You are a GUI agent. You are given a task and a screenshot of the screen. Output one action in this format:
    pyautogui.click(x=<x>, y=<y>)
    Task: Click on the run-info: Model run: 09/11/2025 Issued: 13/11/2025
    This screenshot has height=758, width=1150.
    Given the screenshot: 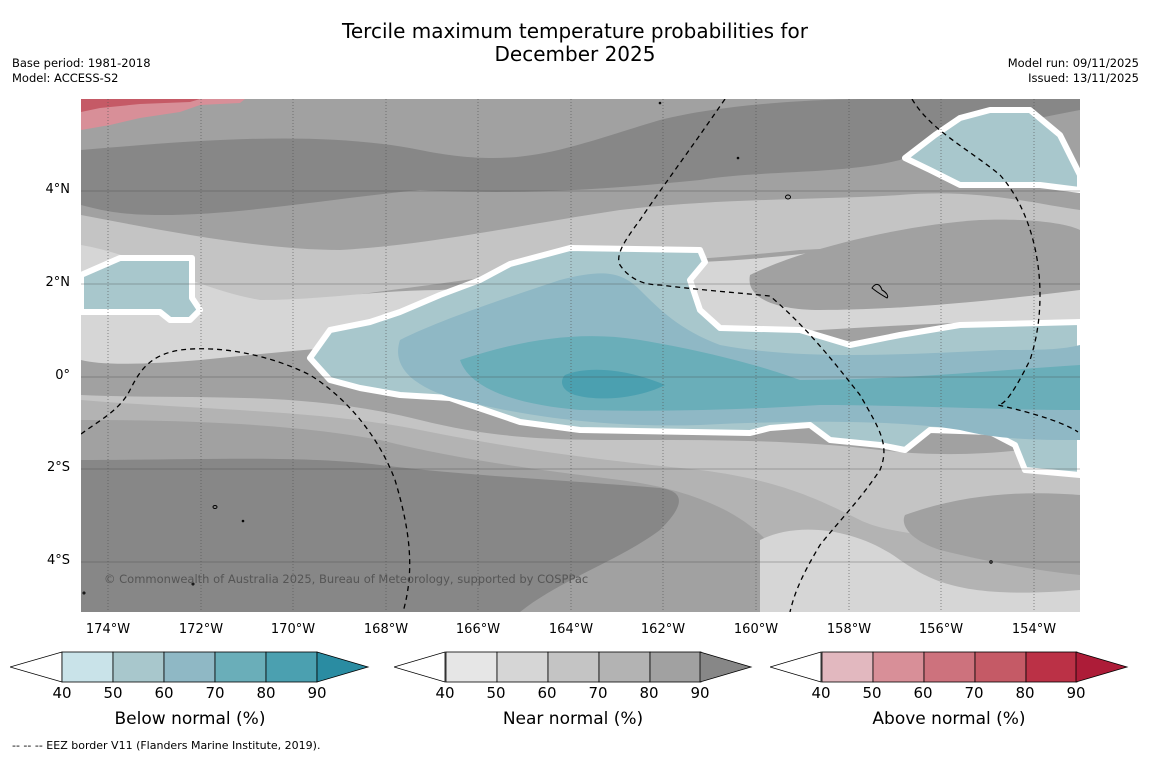 What is the action you would take?
    pyautogui.click(x=1073, y=71)
    